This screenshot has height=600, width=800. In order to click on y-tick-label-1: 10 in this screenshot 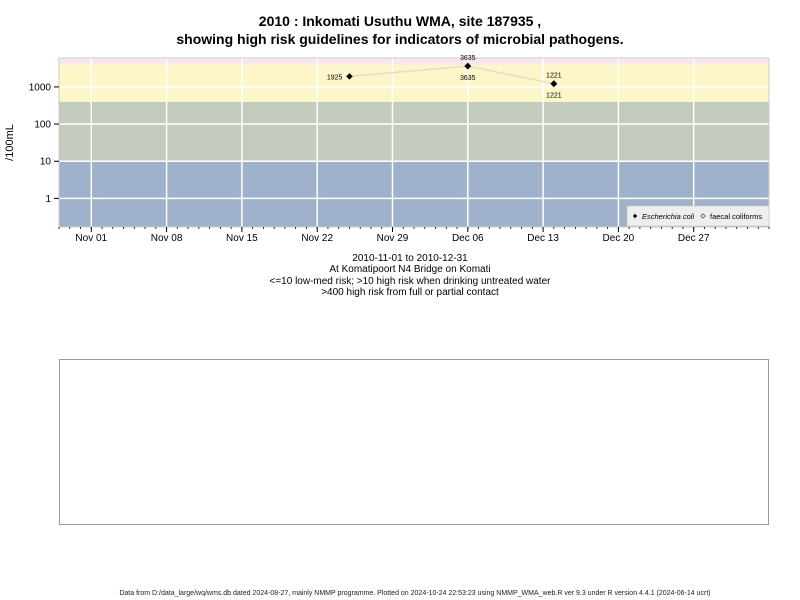, I will do `click(46, 162)`.